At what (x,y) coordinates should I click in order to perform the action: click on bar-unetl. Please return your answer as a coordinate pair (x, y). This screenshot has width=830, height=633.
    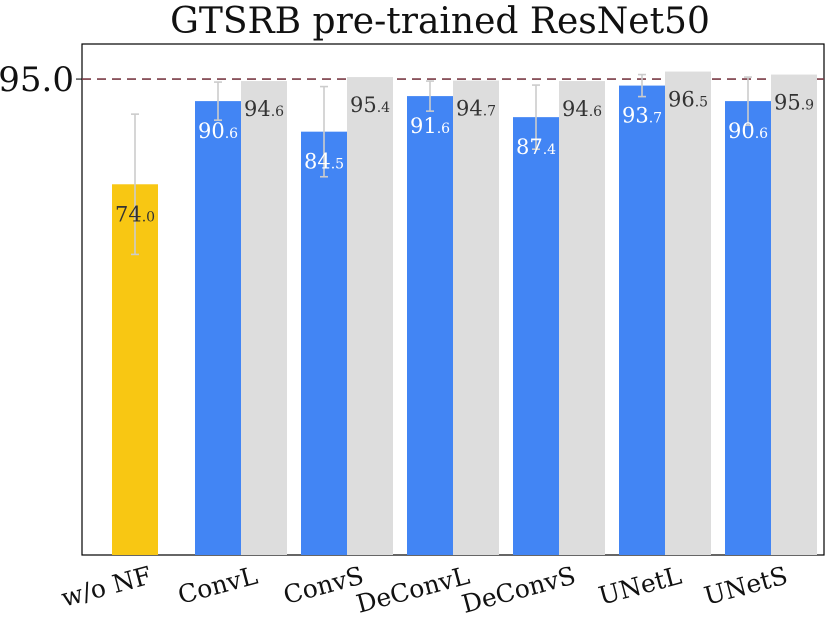
    Looking at the image, I should click on (642, 320).